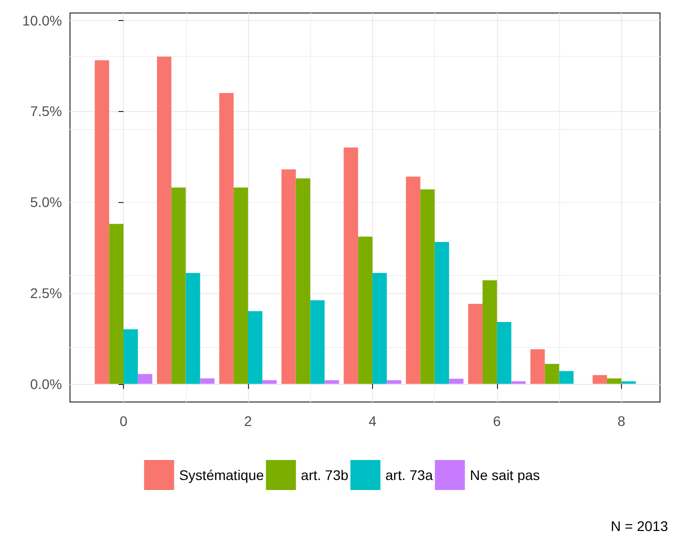 This screenshot has height=545, width=684. What do you see at coordinates (221, 475) in the screenshot?
I see `legend-label: Systématique` at bounding box center [221, 475].